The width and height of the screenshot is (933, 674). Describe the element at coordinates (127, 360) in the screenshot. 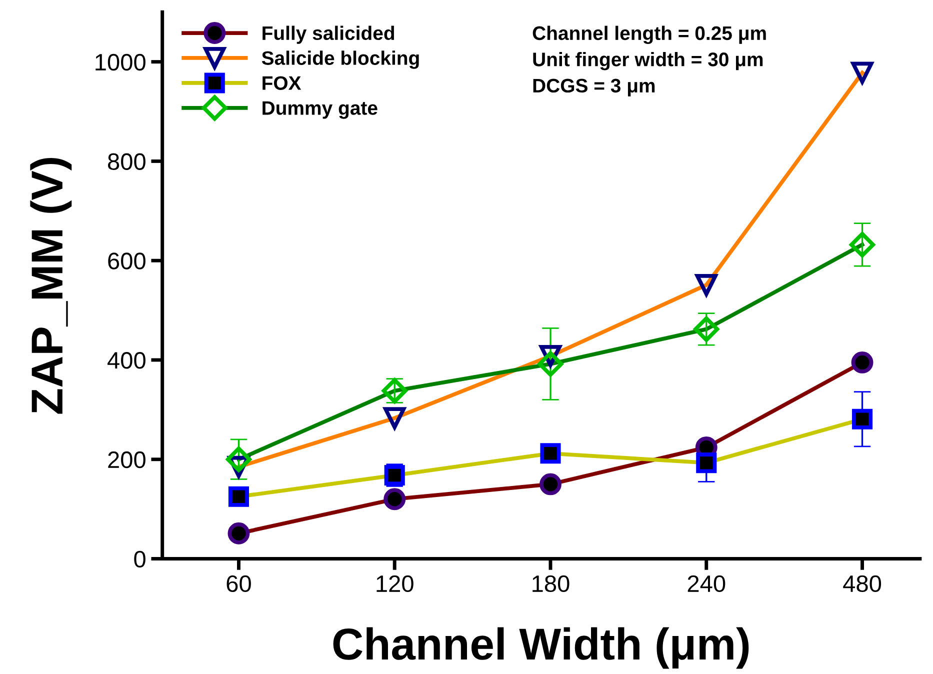

I see `y-tick-label: 400` at that location.